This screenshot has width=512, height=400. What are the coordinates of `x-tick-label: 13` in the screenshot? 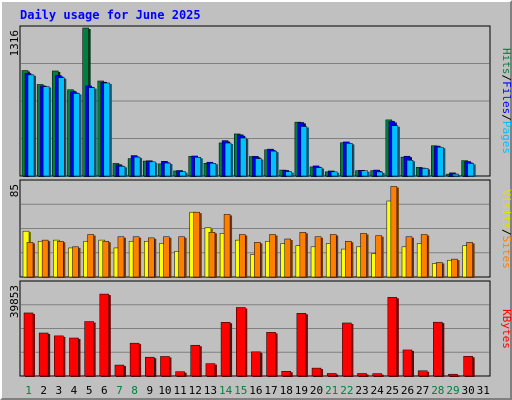 It's located at (210, 390).